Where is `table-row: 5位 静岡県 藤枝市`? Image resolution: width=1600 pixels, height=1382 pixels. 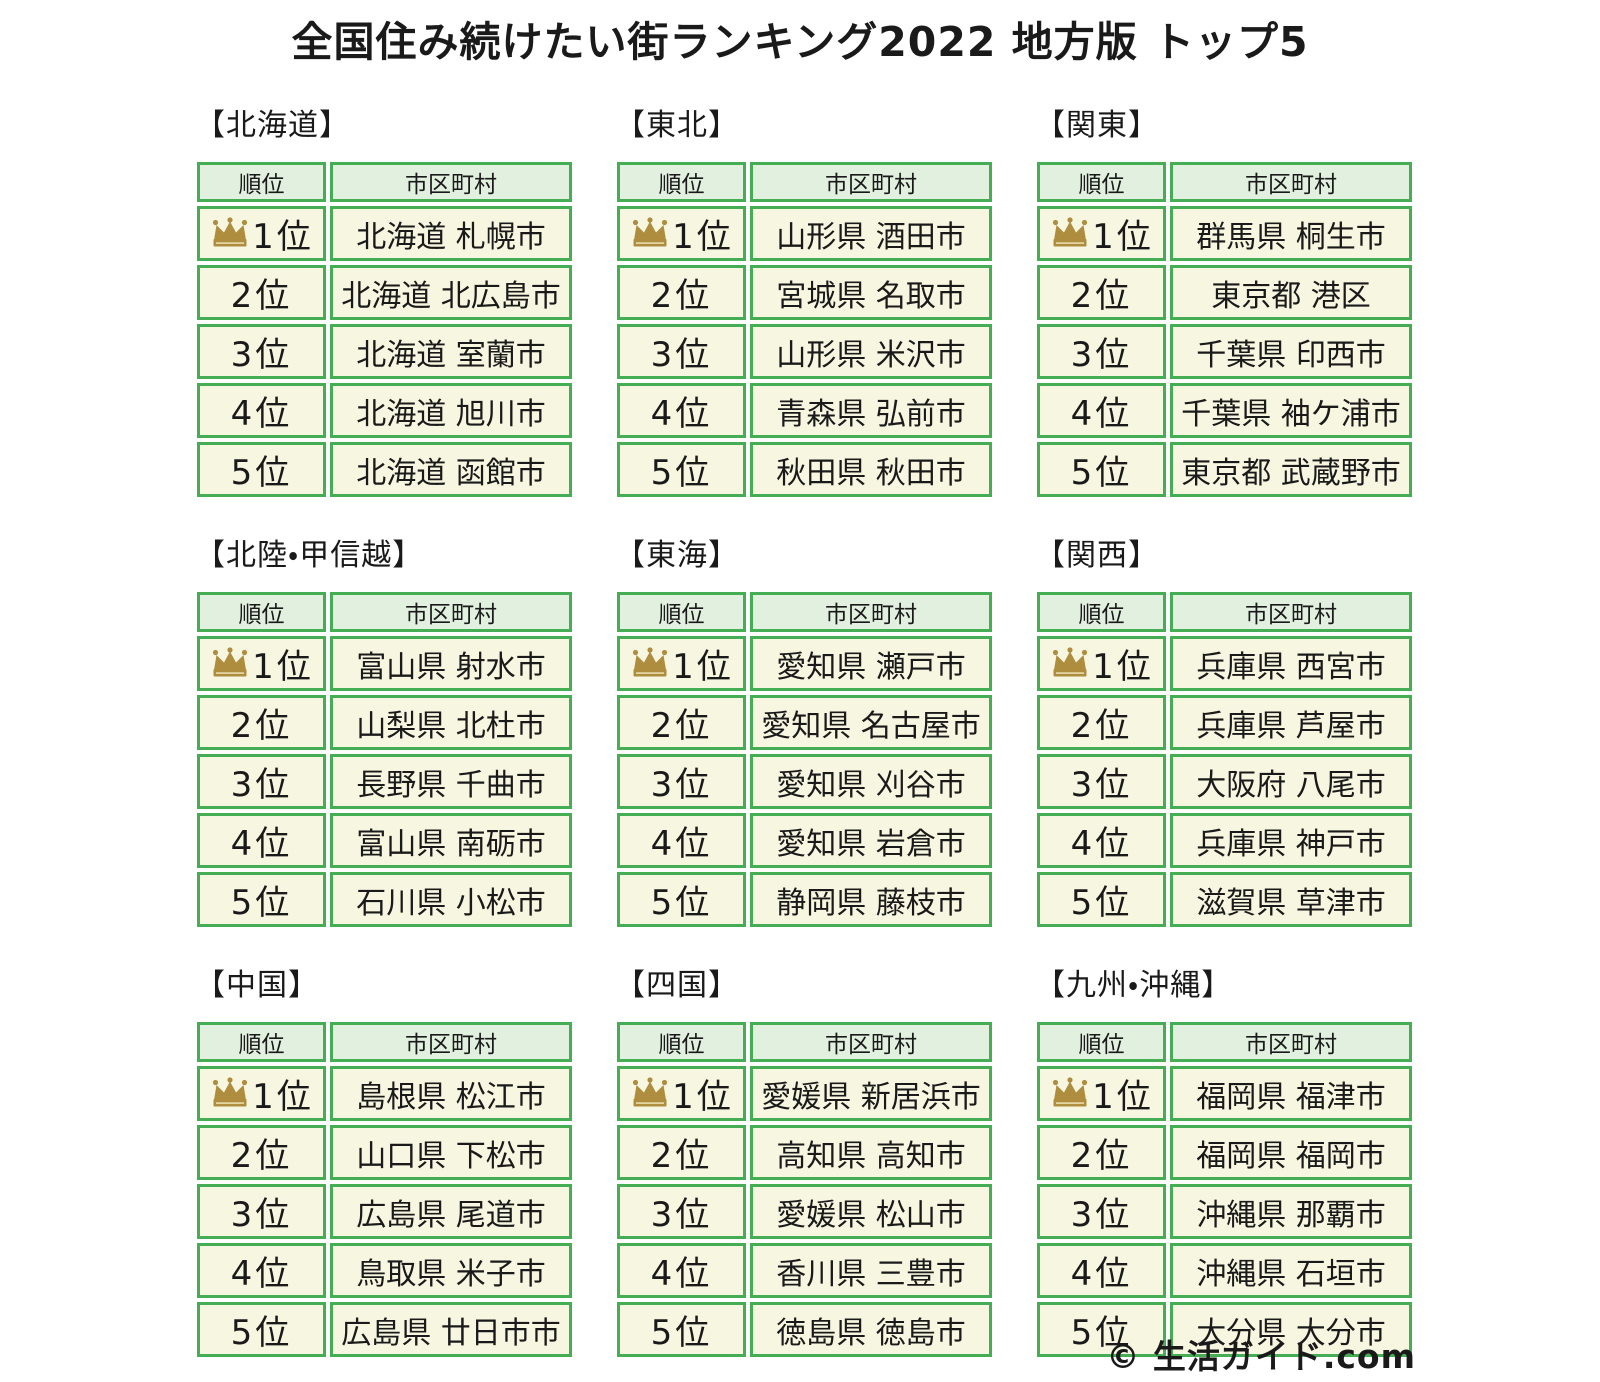
table-row: 5位 静岡県 藤枝市 is located at coordinates (804, 899).